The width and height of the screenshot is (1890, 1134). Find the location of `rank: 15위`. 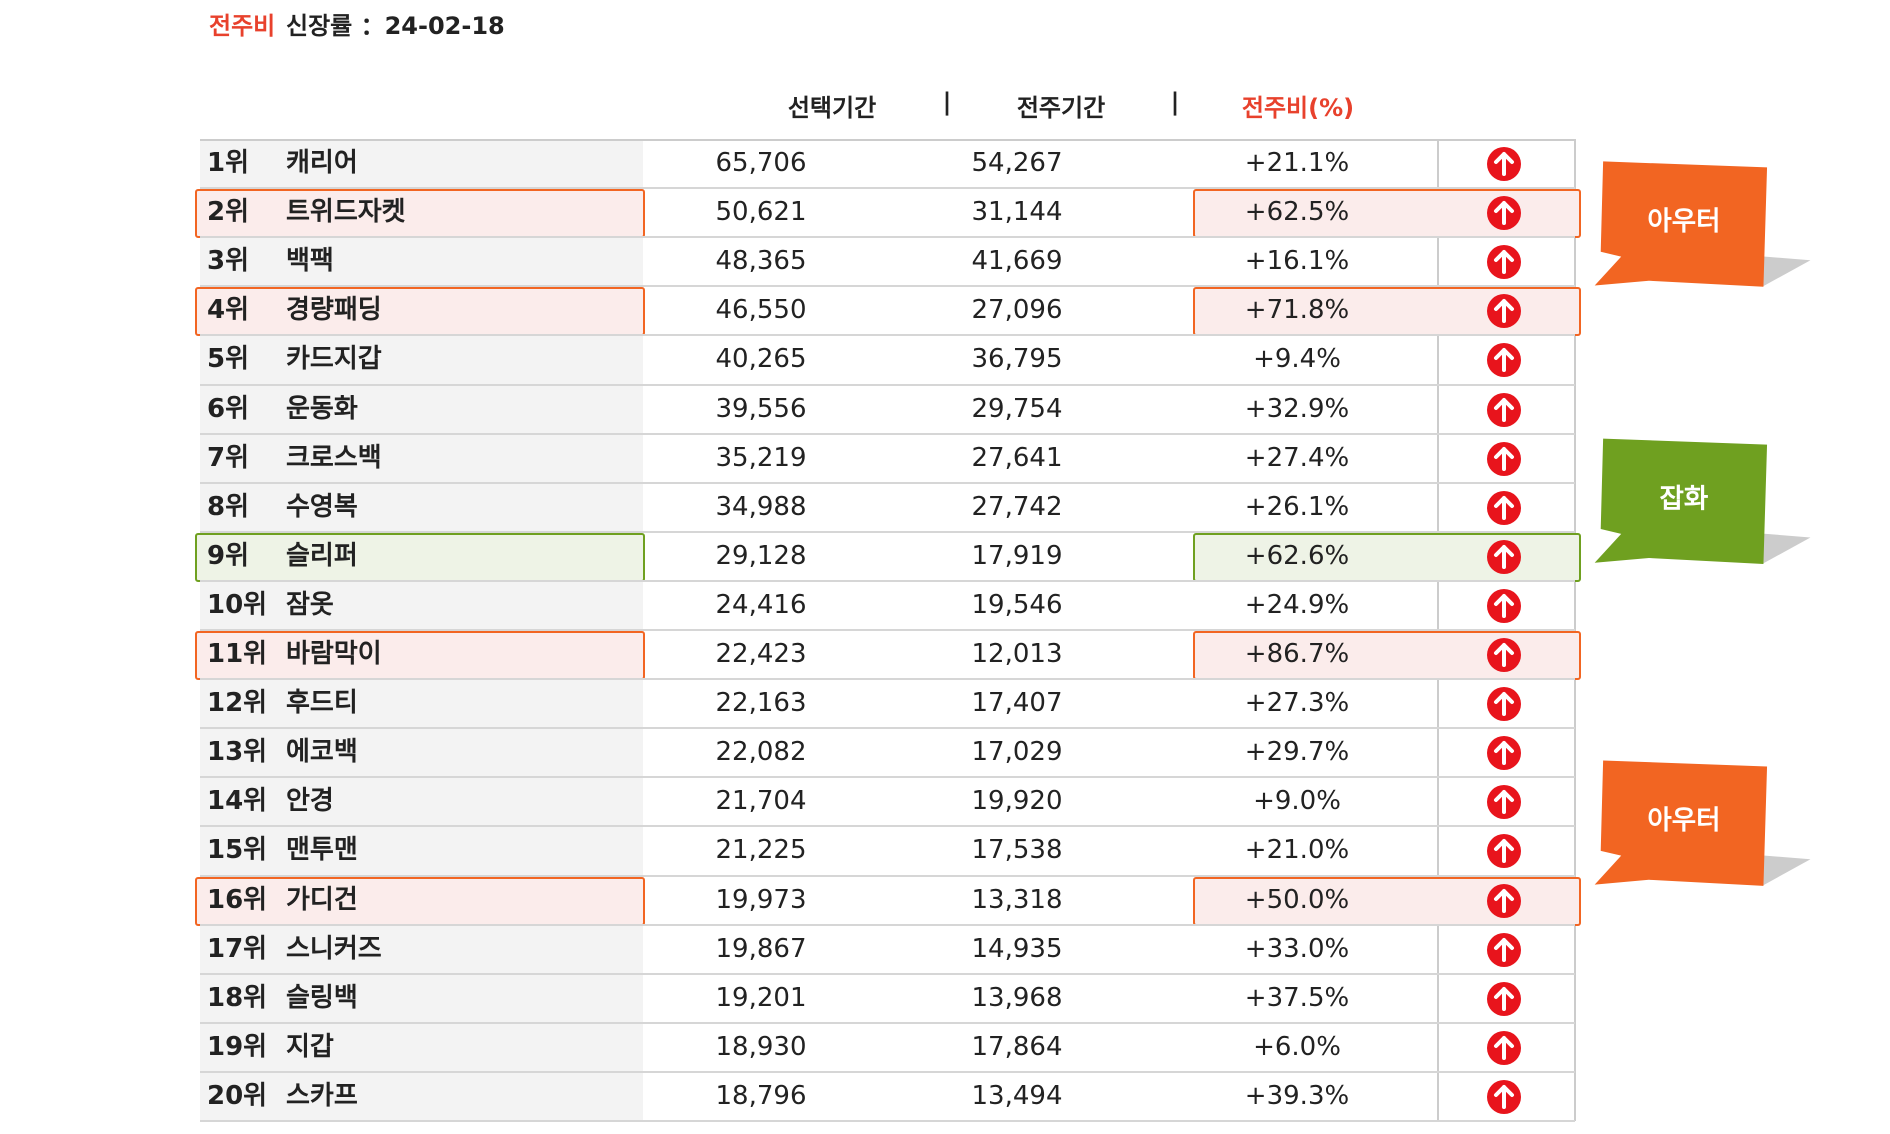

rank: 15위 is located at coordinates (237, 850).